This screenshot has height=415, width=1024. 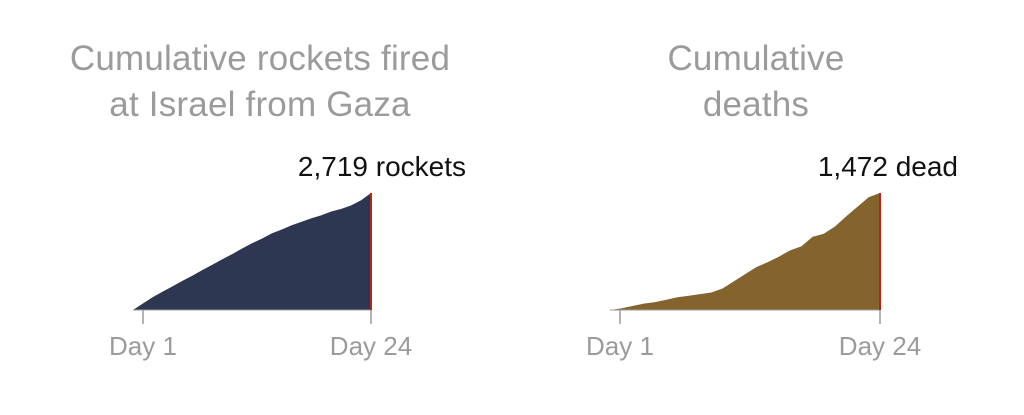 I want to click on deaths-title-line-1: Cumulative, so click(x=756, y=58).